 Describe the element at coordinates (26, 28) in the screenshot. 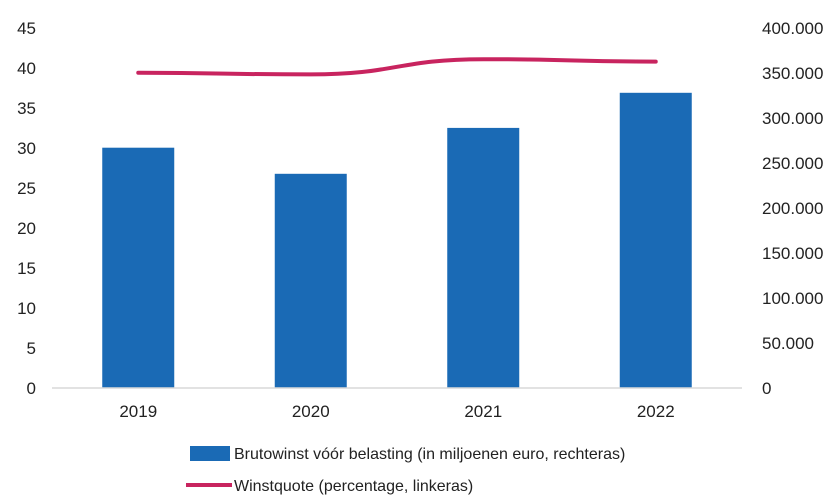

I see `left-tick-label: 45` at that location.